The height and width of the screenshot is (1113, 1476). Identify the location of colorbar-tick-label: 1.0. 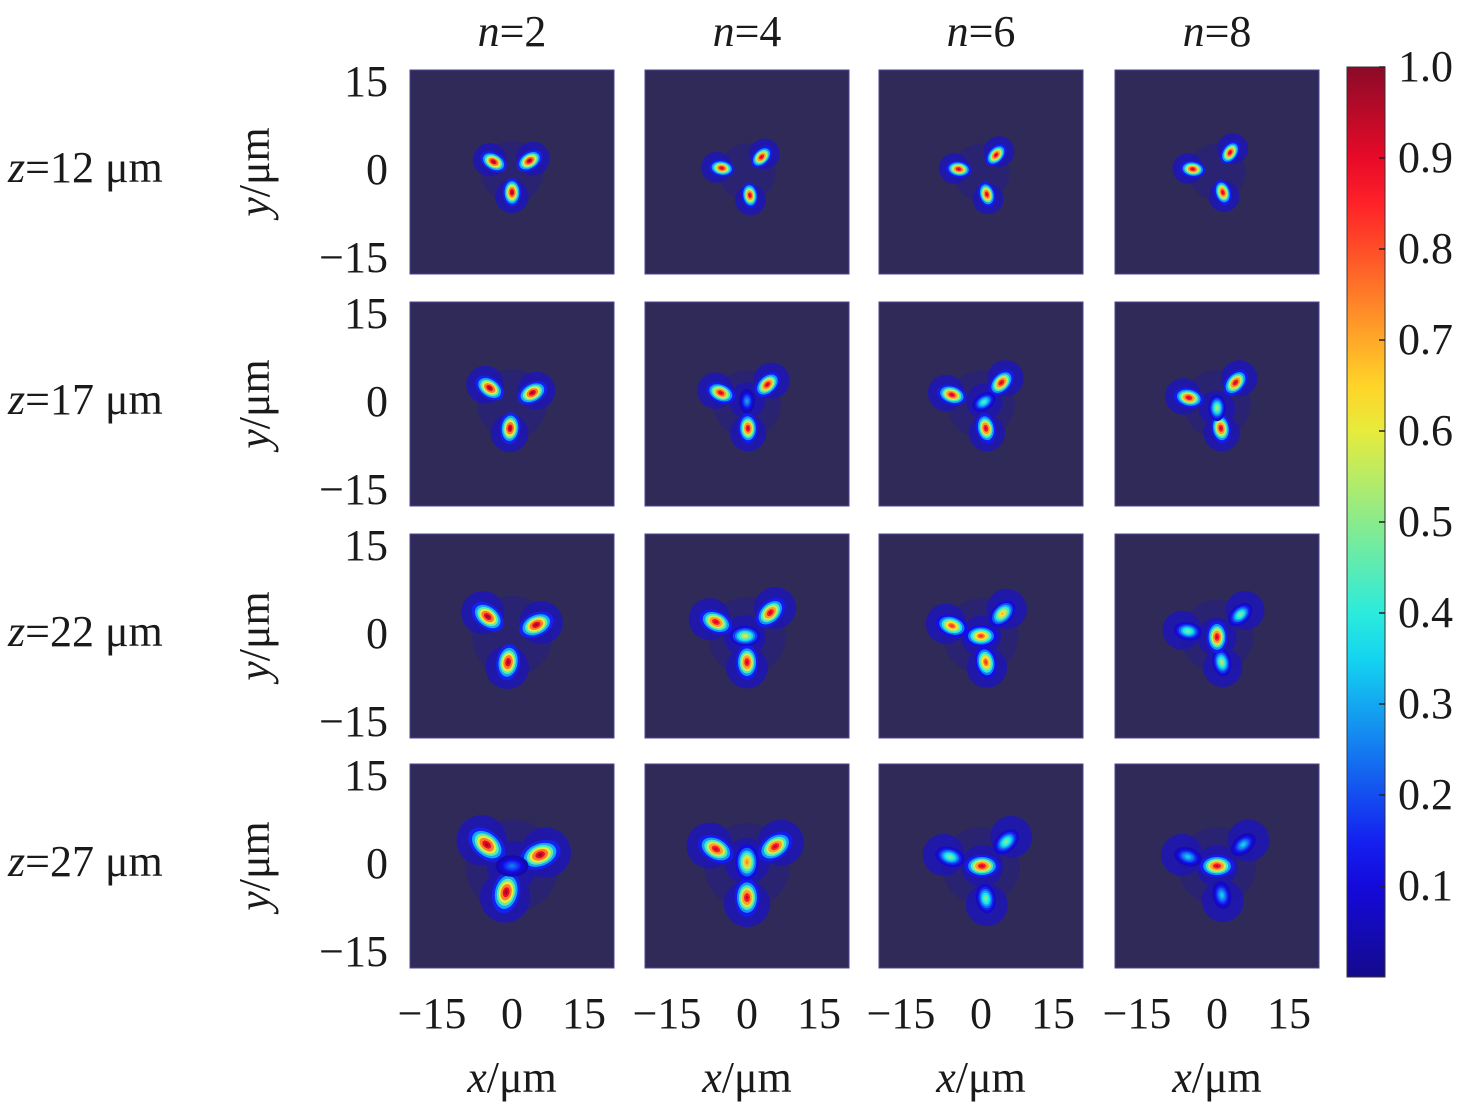
(1425, 67).